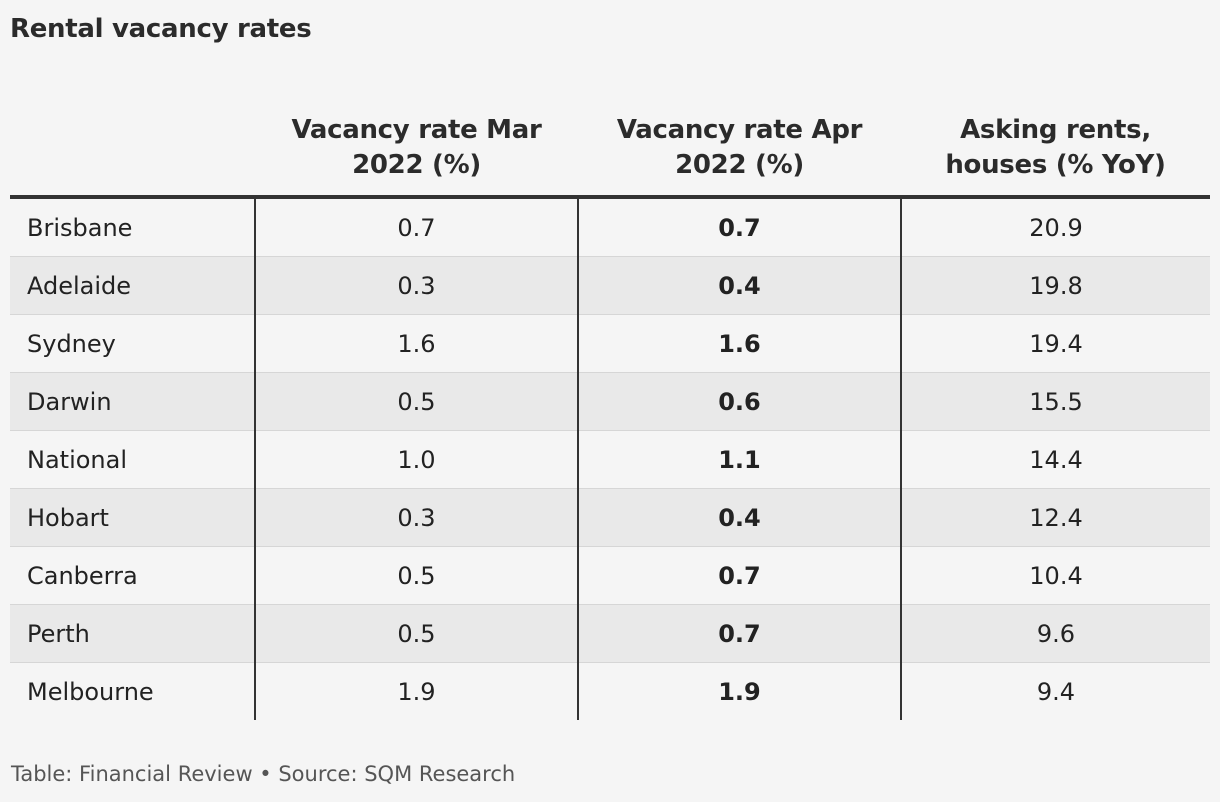 The height and width of the screenshot is (802, 1220). What do you see at coordinates (416, 691) in the screenshot?
I see `vacancy-mar-cell: 1.9` at bounding box center [416, 691].